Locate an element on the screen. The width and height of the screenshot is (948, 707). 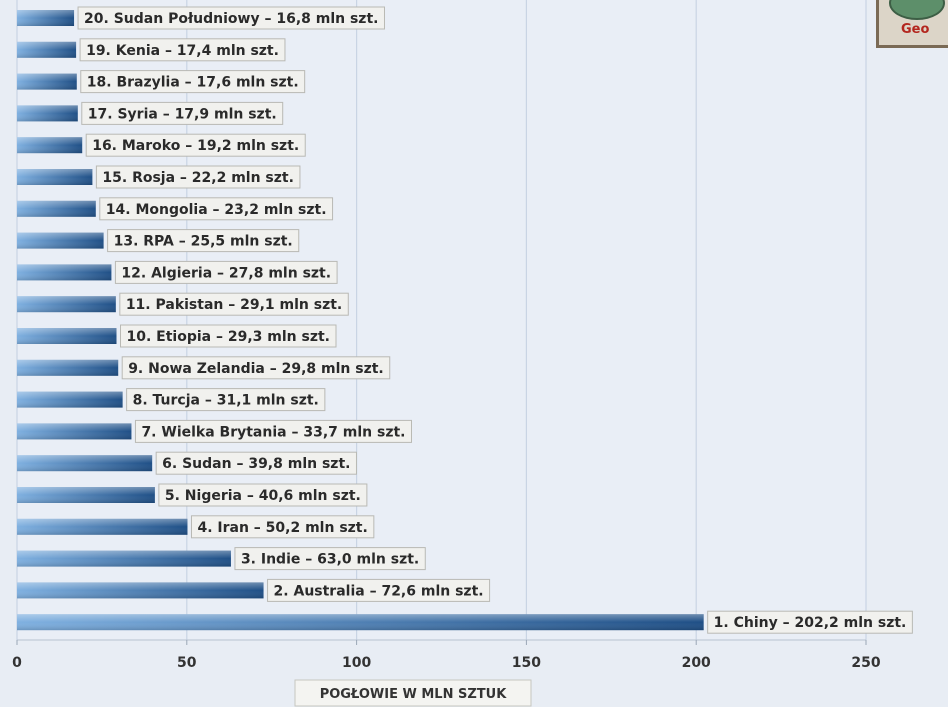
data-label-text: 5. Nigeria – 40,6 mln szt. is located at coordinates (263, 496).